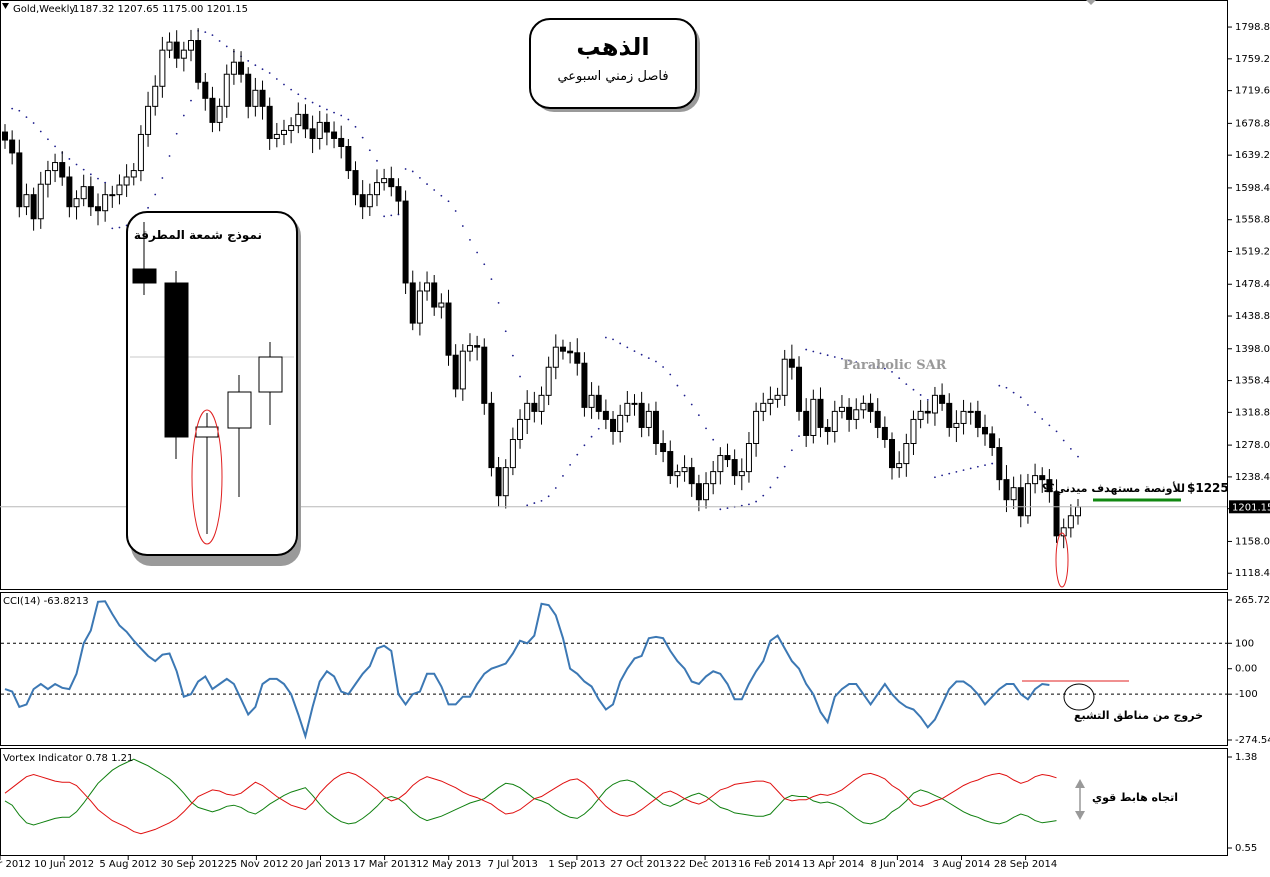 The height and width of the screenshot is (877, 1270). I want to click on time-tick-label: 7 Jul 2013, so click(513, 864).